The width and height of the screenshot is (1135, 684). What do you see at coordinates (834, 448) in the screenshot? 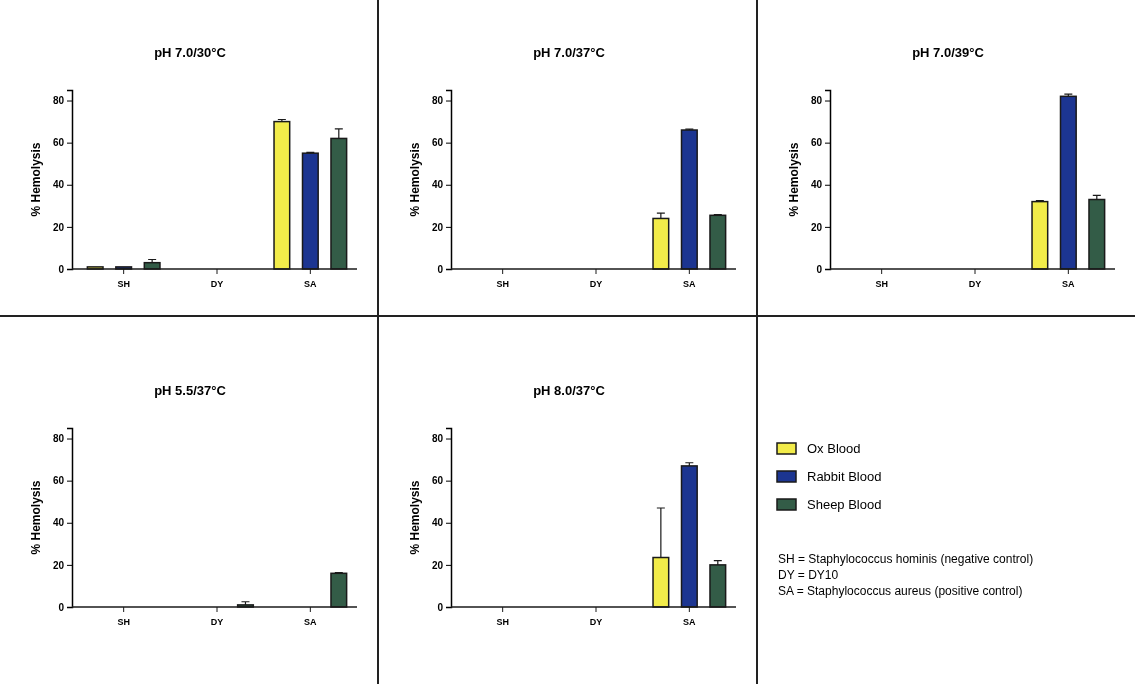
I see `legend-label: Ox Blood` at bounding box center [834, 448].